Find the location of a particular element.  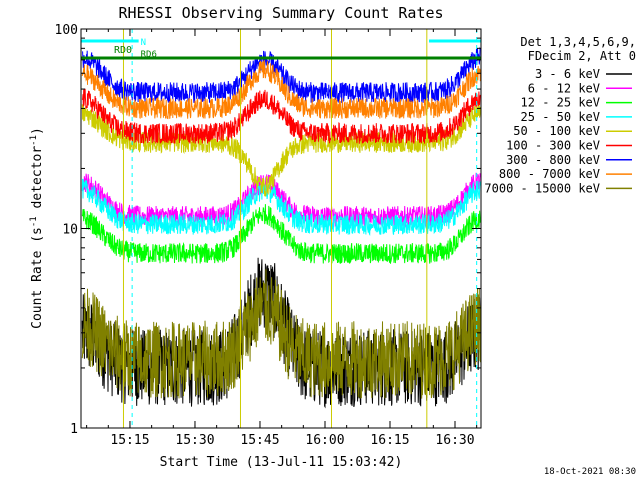

flag-label-rd0: RD0 is located at coordinates (123, 50).